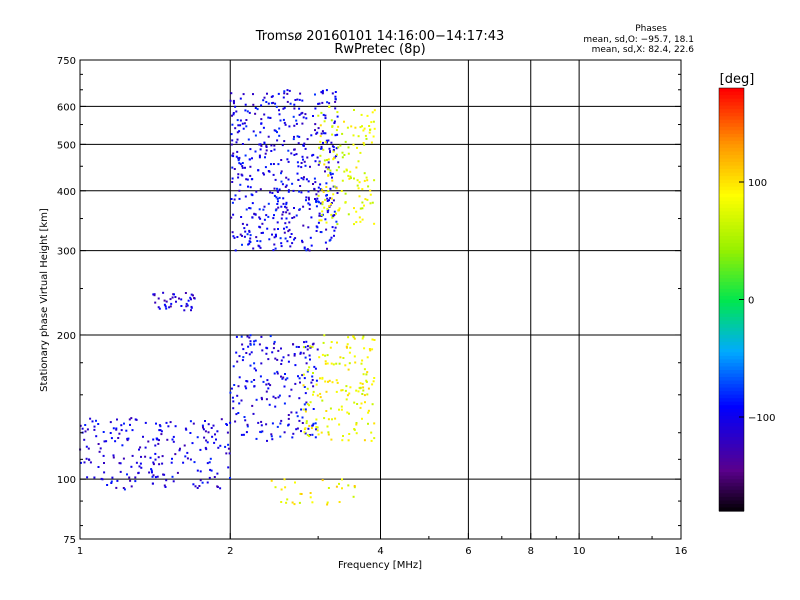 This screenshot has height=600, width=800. Describe the element at coordinates (80, 551) in the screenshot. I see `x-tick-label: 1` at that location.